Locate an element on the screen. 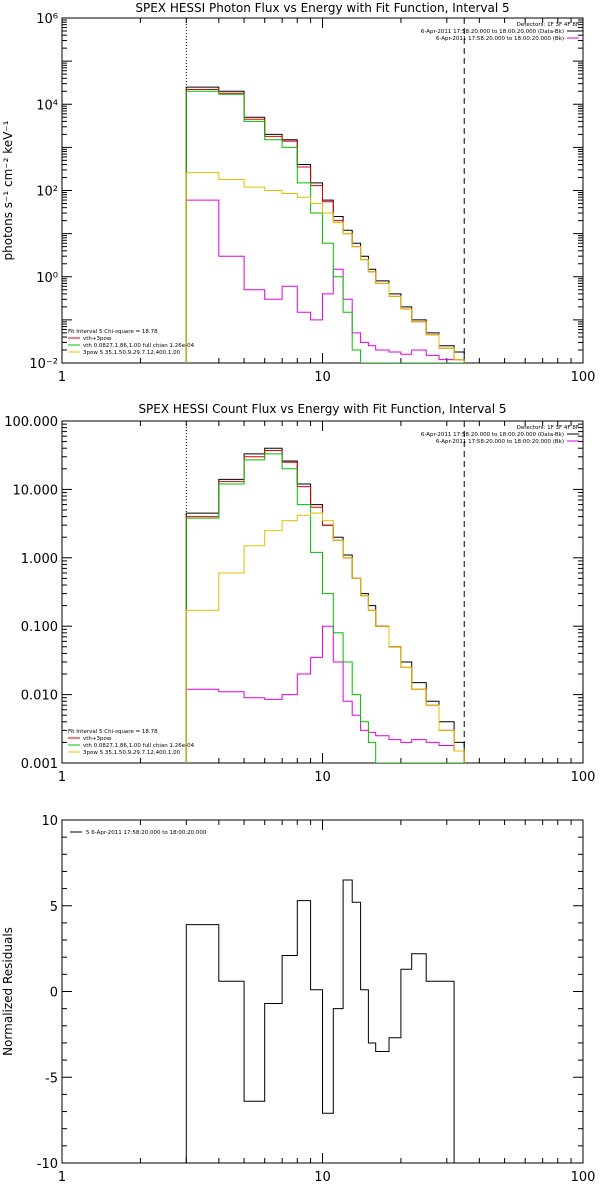 The height and width of the screenshot is (1200, 600). y-tick-label: 100.000 is located at coordinates (31, 422).